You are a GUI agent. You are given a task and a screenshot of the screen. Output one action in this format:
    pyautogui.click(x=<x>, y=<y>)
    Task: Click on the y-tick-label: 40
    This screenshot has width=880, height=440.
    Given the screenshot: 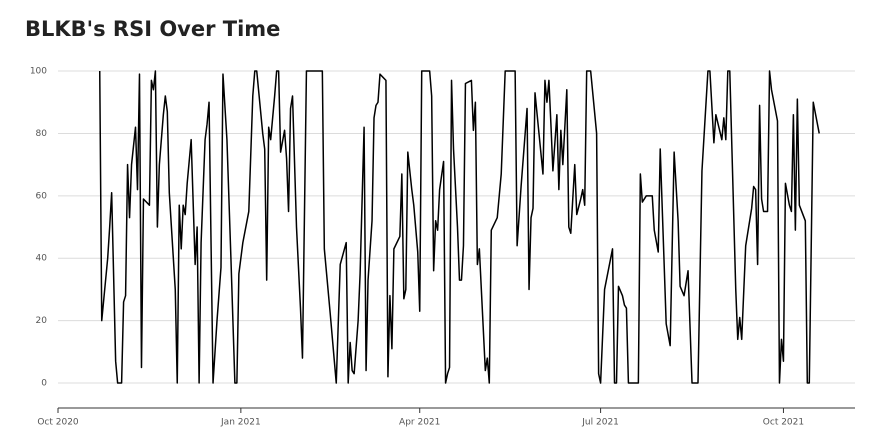 What is the action you would take?
    pyautogui.click(x=42, y=259)
    